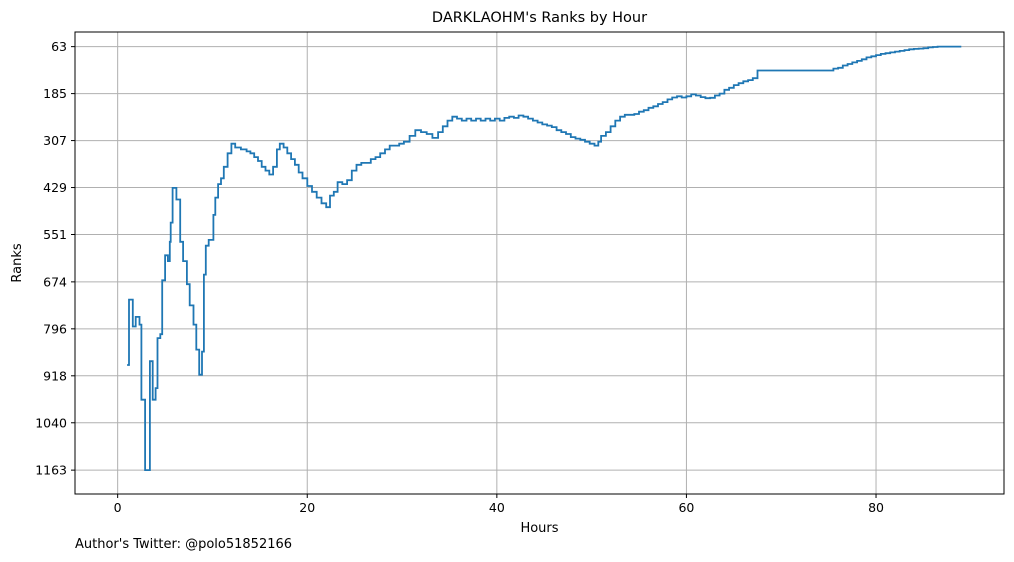  Describe the element at coordinates (55, 328) in the screenshot. I see `y-tick-label: 796` at that location.